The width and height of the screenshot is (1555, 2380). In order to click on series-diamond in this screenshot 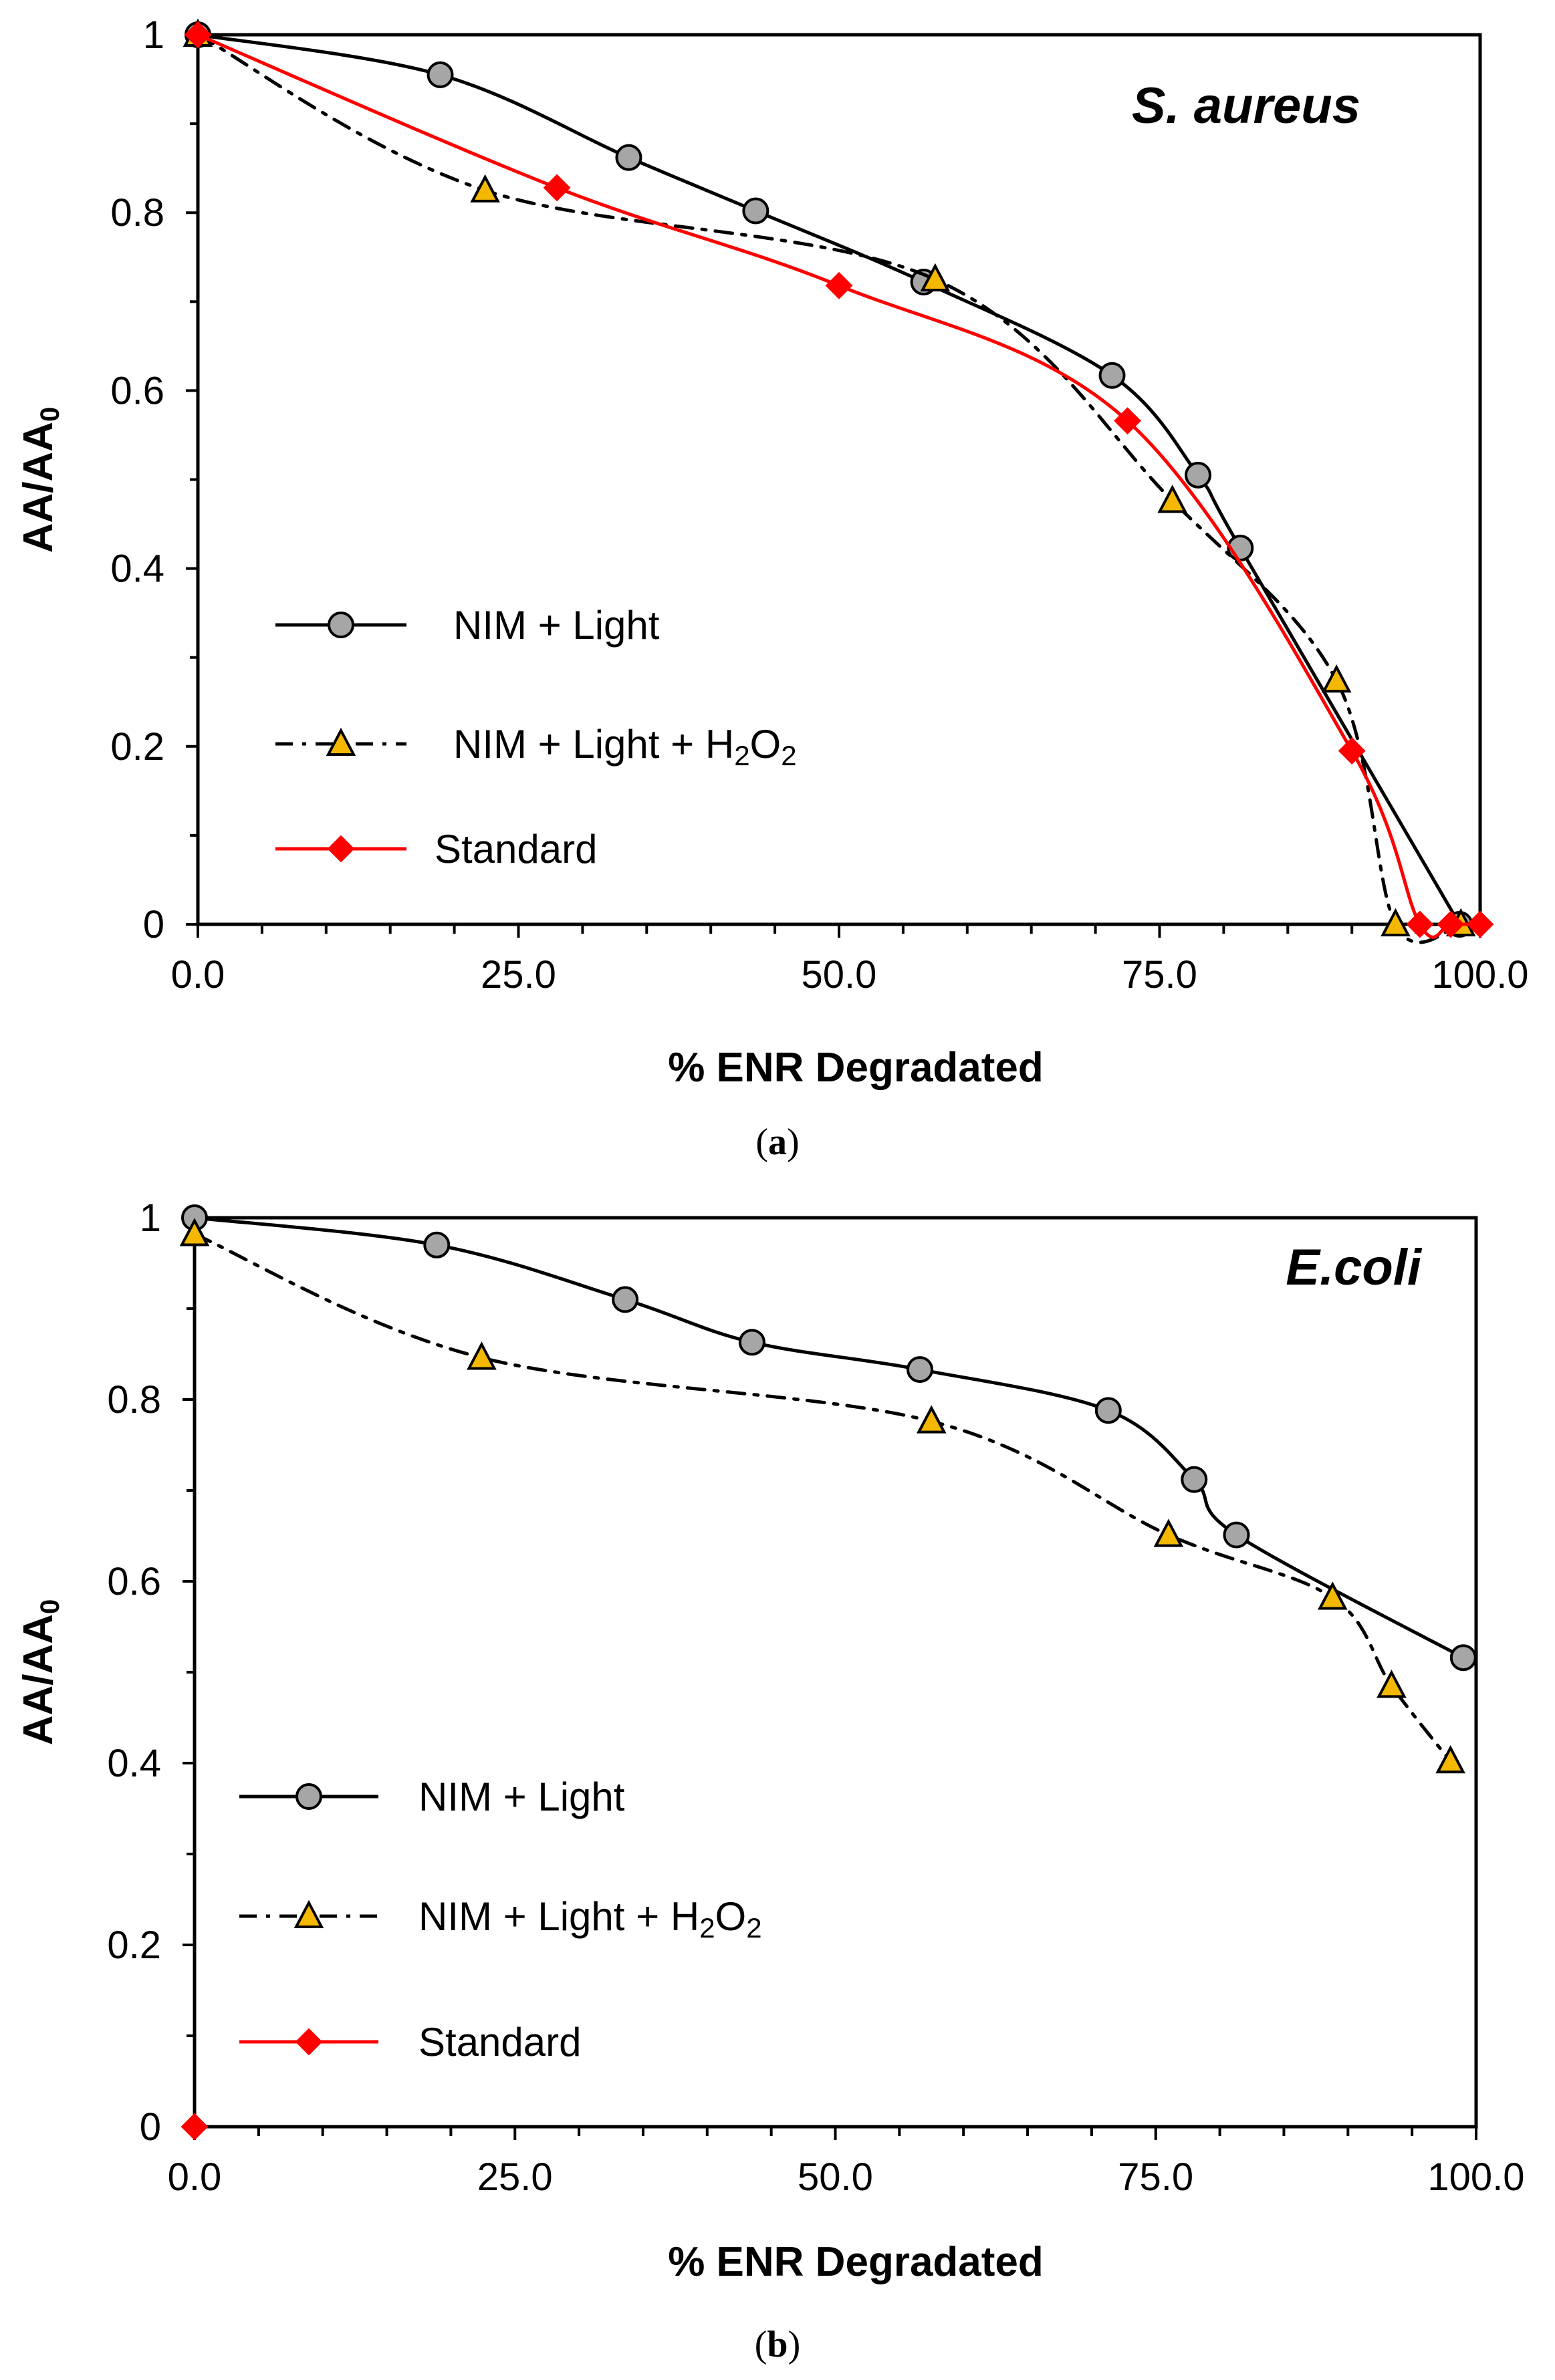, I will do `click(195, 2127)`.